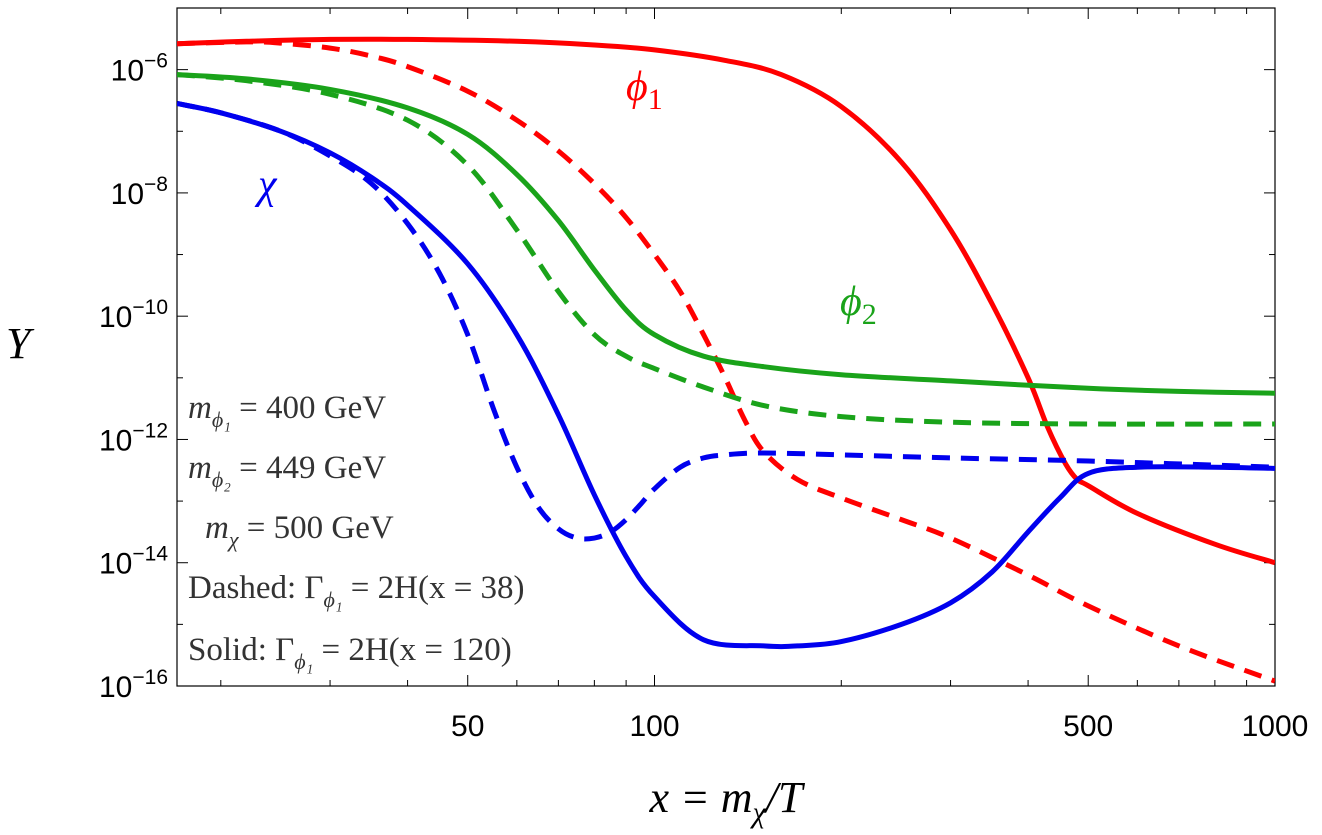 The width and height of the screenshot is (1322, 835). I want to click on y-tick-label: 10⁻¹⁴, so click(133, 562).